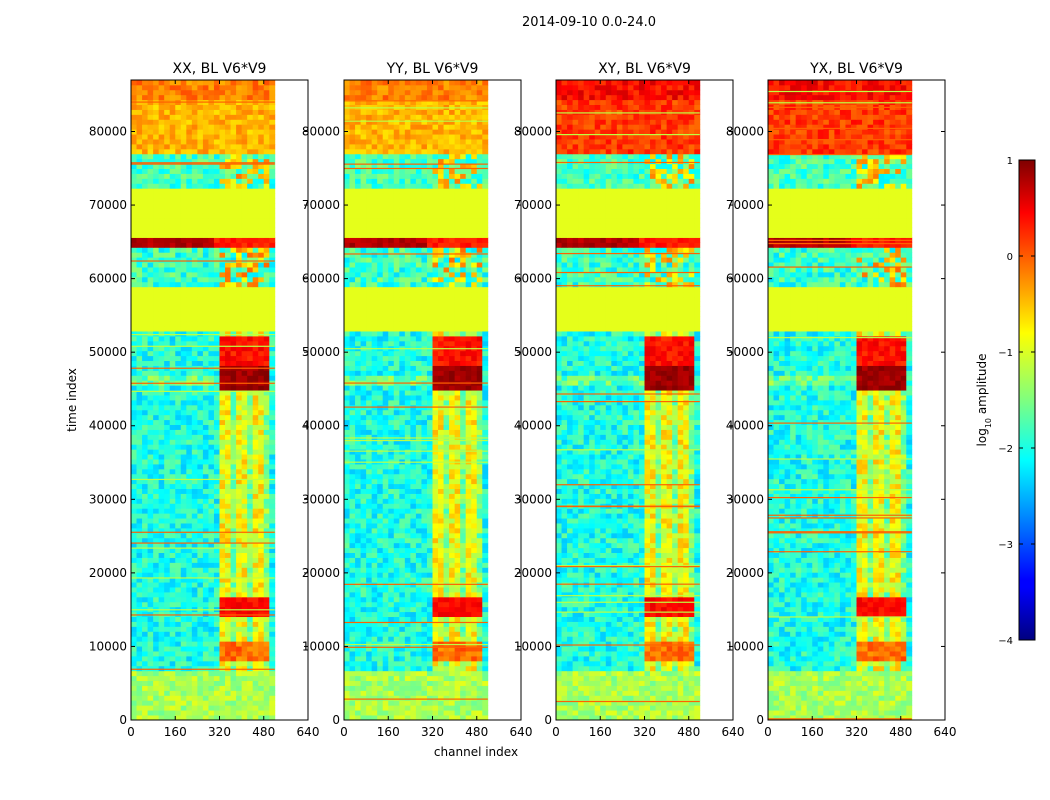 The width and height of the screenshot is (1050, 800). What do you see at coordinates (1005, 449) in the screenshot?
I see `colorbar-tick-label: −2` at bounding box center [1005, 449].